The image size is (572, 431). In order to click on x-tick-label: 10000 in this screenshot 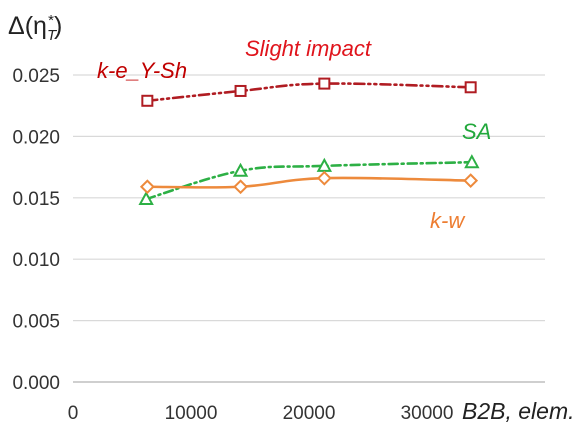, I will do `click(191, 413)`.